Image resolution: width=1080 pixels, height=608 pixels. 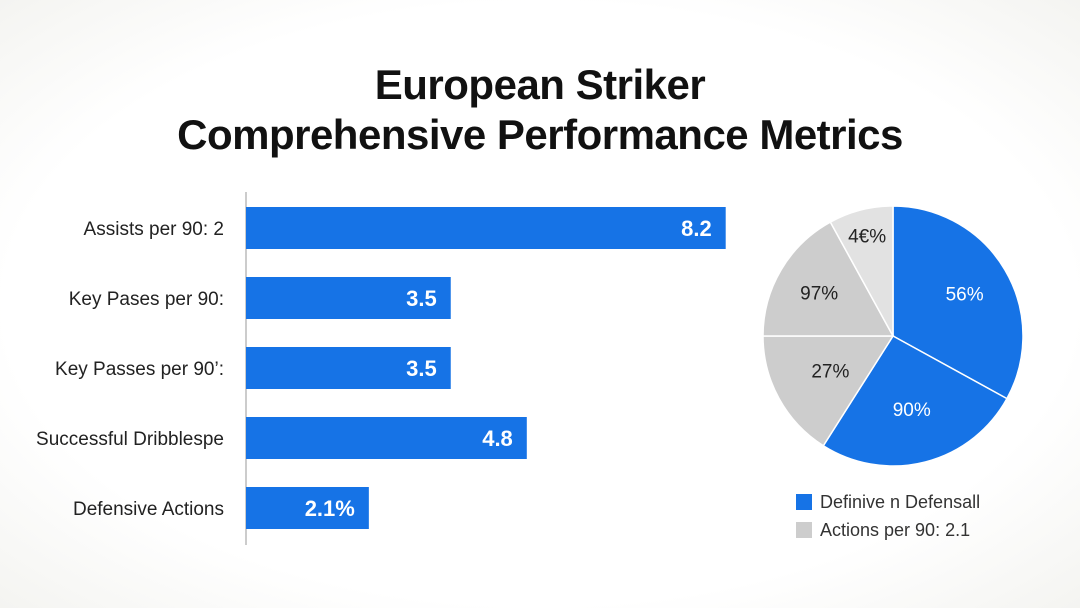 I want to click on bar-data-label: 4.8, so click(x=497, y=438).